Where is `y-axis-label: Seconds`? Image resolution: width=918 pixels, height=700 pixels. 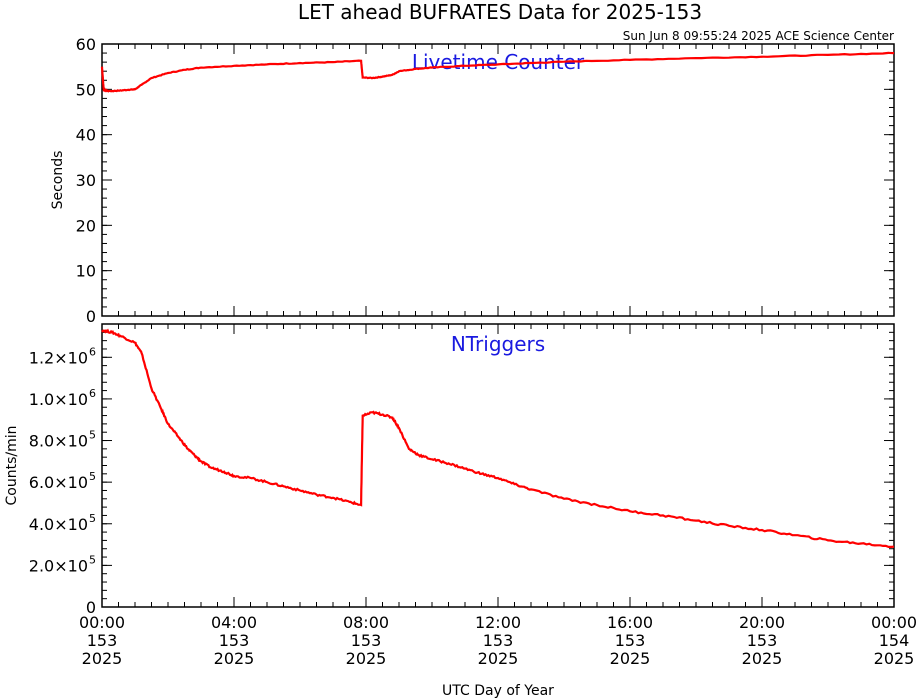
y-axis-label: Seconds is located at coordinates (58, 180).